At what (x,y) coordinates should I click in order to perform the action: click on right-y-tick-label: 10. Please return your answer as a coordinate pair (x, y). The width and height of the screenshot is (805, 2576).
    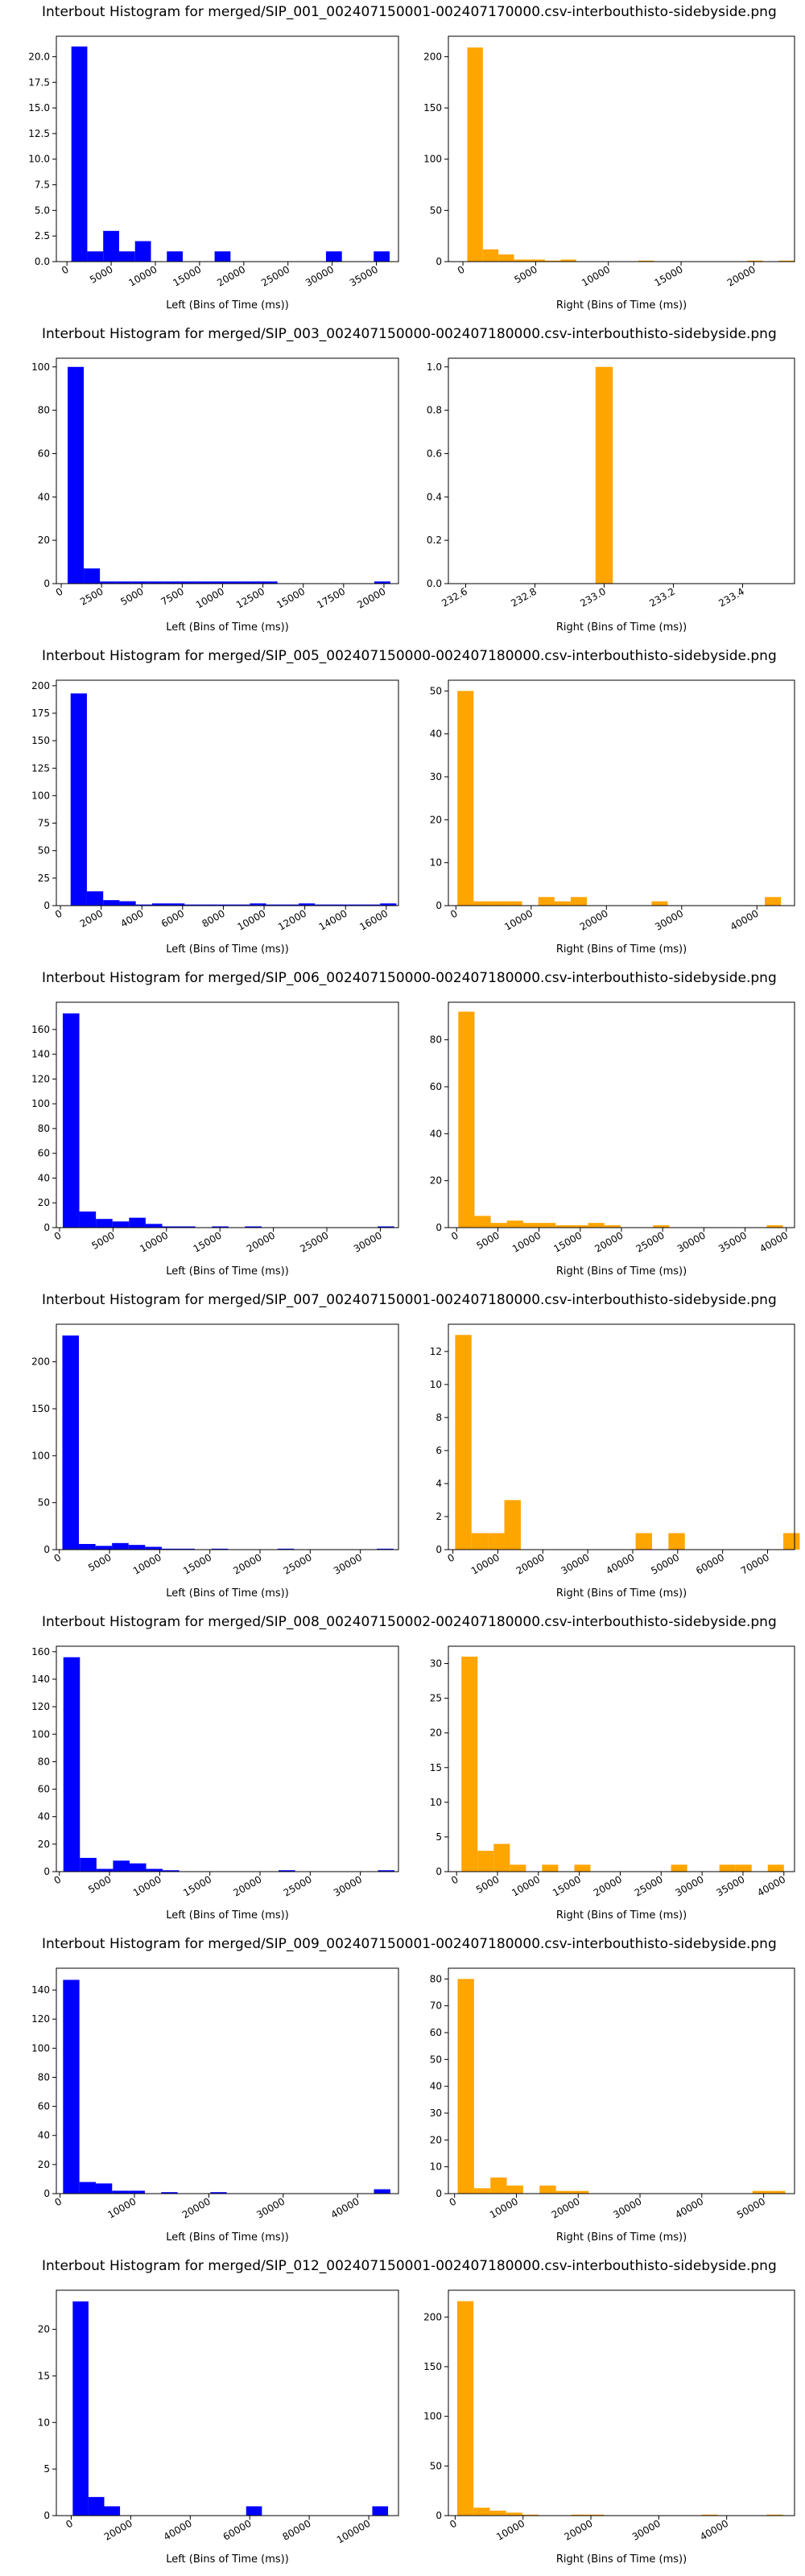
    Looking at the image, I should click on (436, 1802).